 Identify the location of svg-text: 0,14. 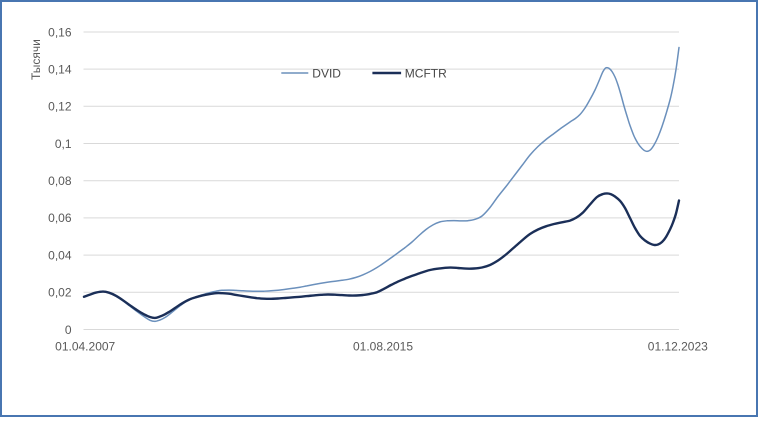
(60, 69).